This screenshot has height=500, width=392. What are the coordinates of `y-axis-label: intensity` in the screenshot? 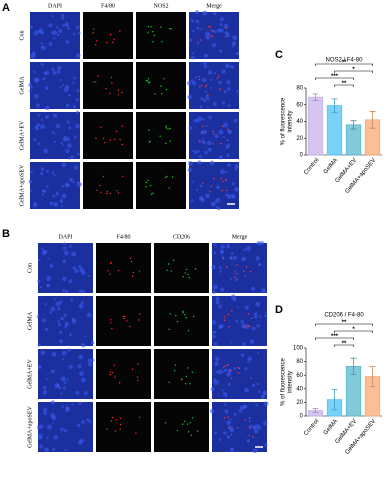 It's located at (291, 382).